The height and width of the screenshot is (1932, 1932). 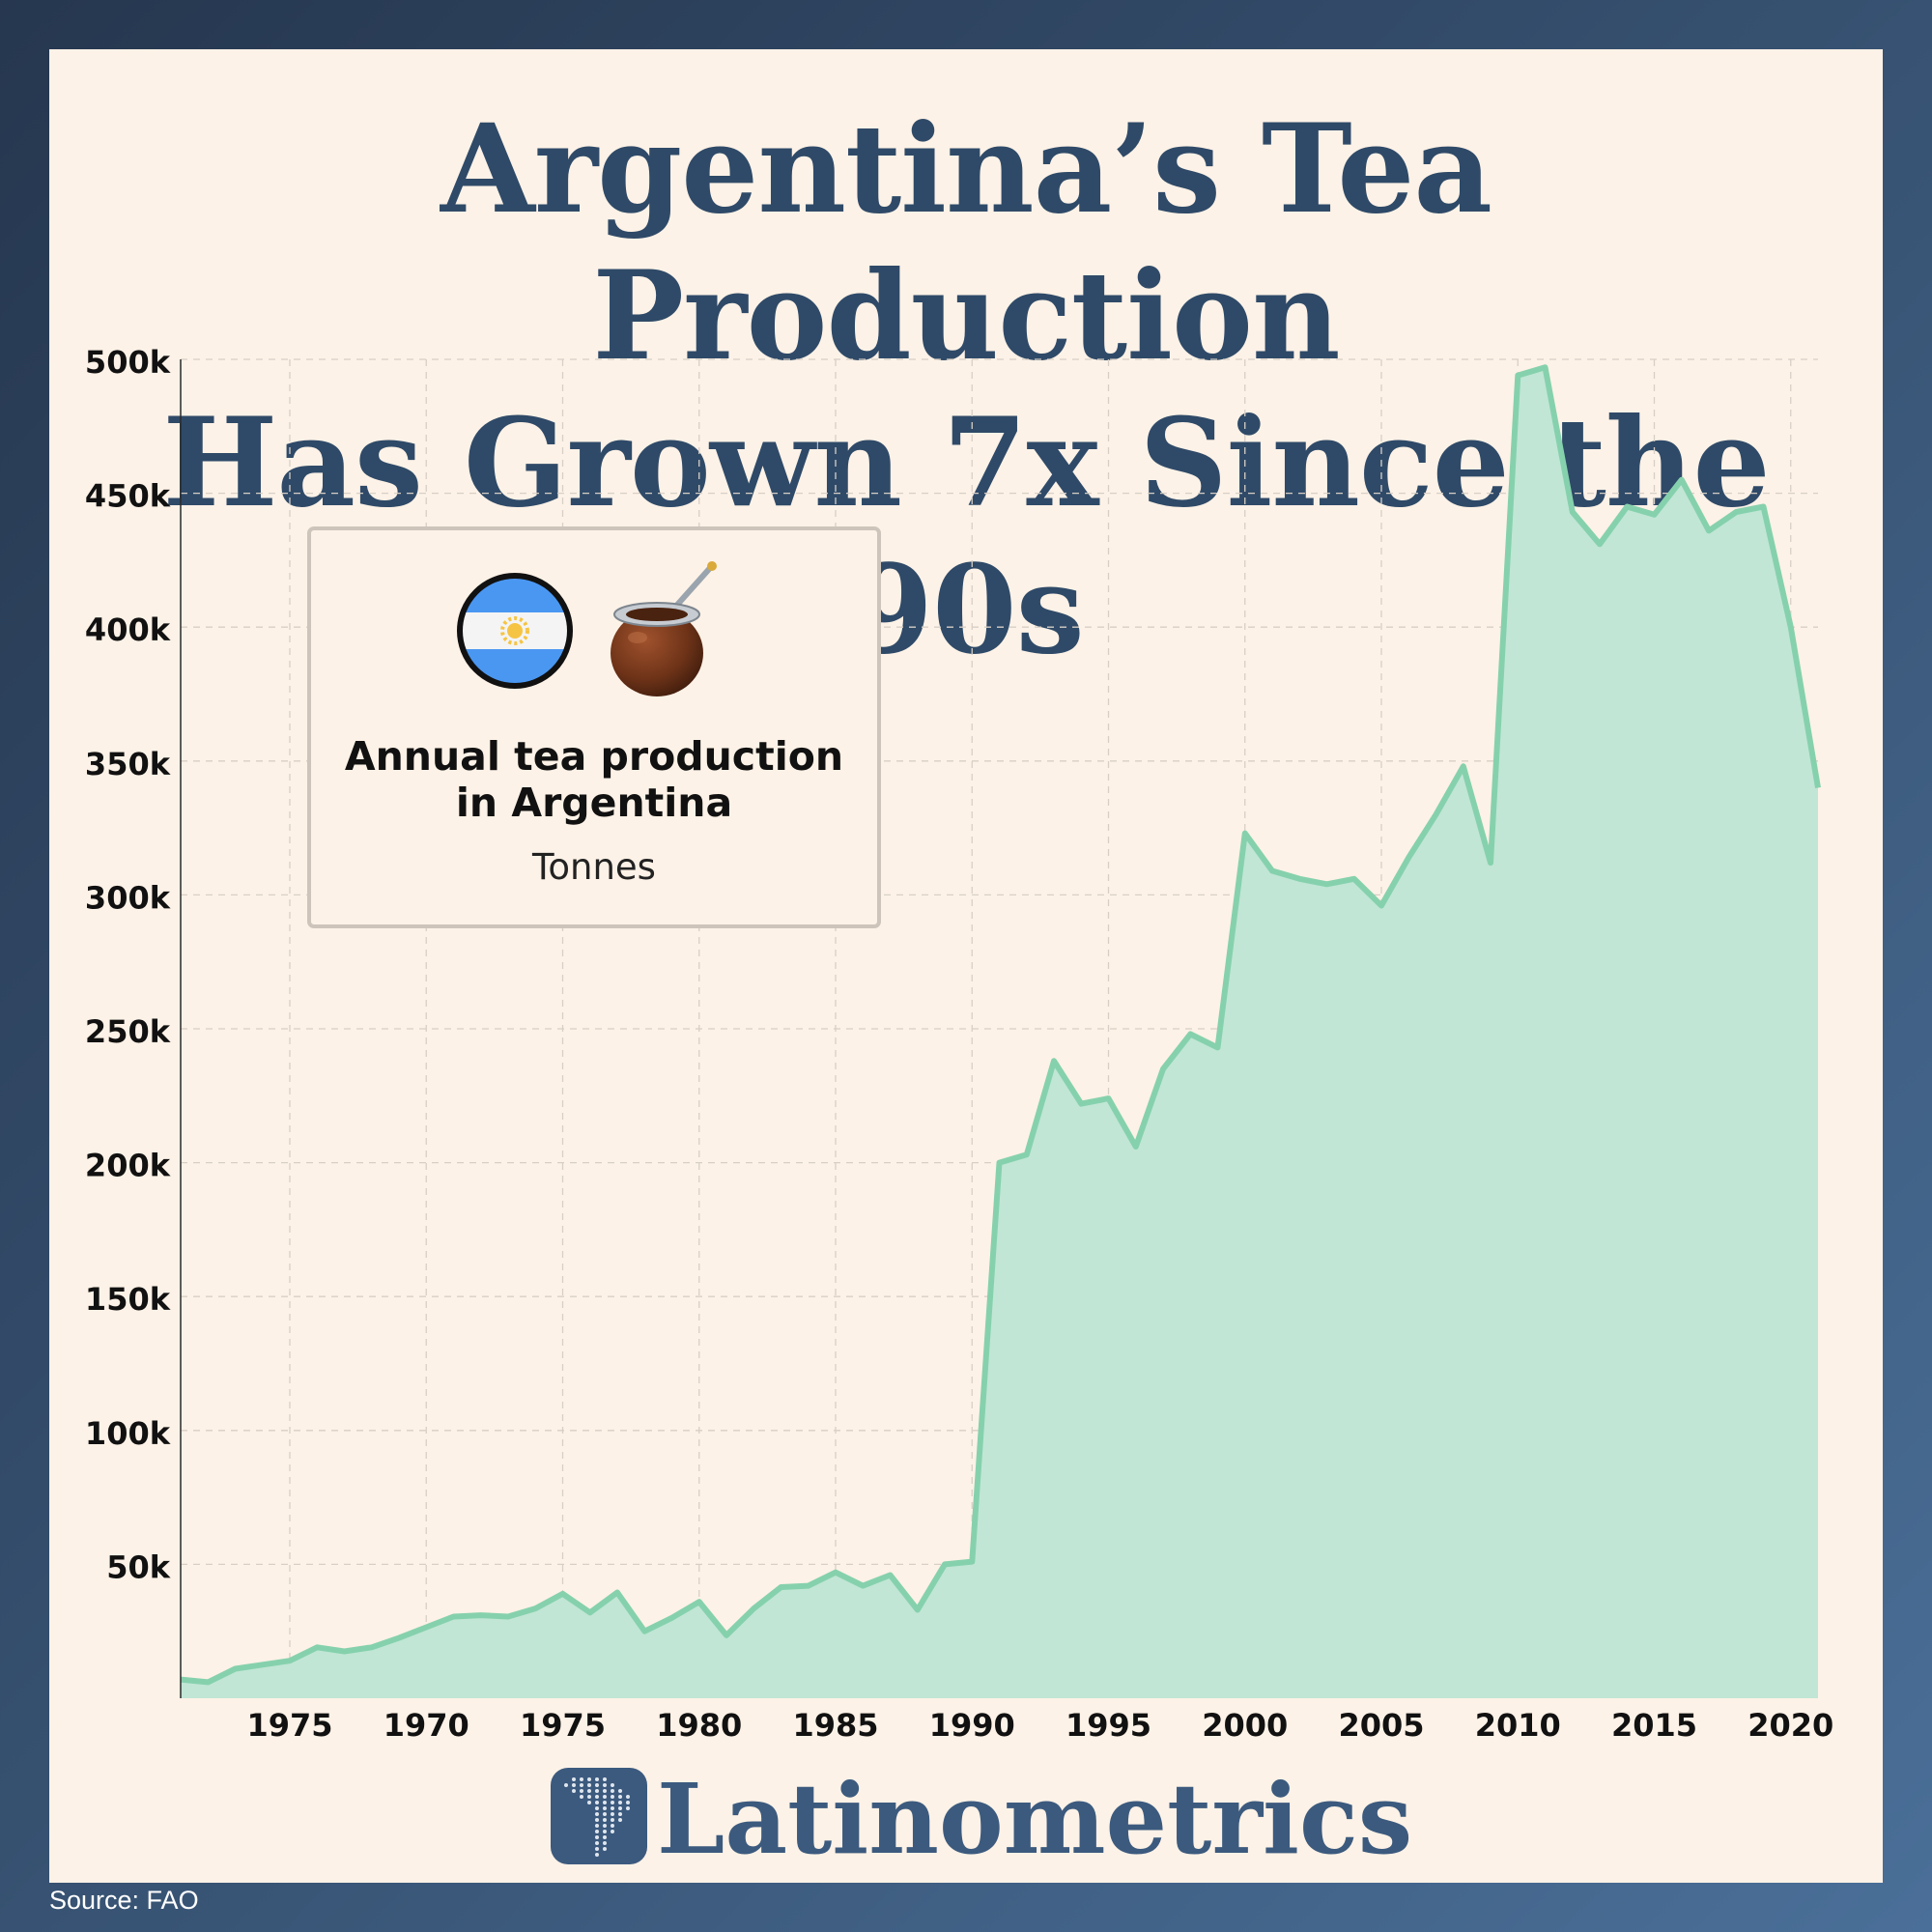 I want to click on x-tick-label: 1990, so click(x=972, y=1725).